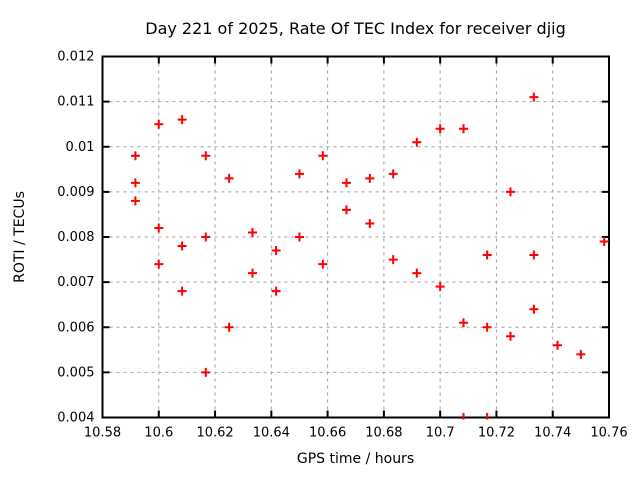 Image resolution: width=640 pixels, height=480 pixels. What do you see at coordinates (75, 372) in the screenshot?
I see `y-tick-label: 0.005` at bounding box center [75, 372].